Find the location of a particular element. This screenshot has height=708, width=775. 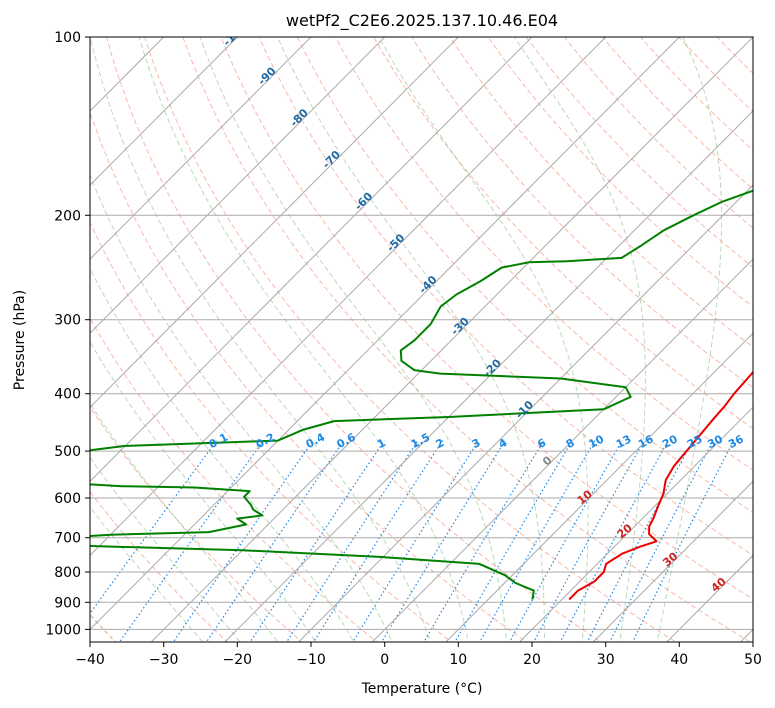

wet-bulb-label: 10 is located at coordinates (585, 497).